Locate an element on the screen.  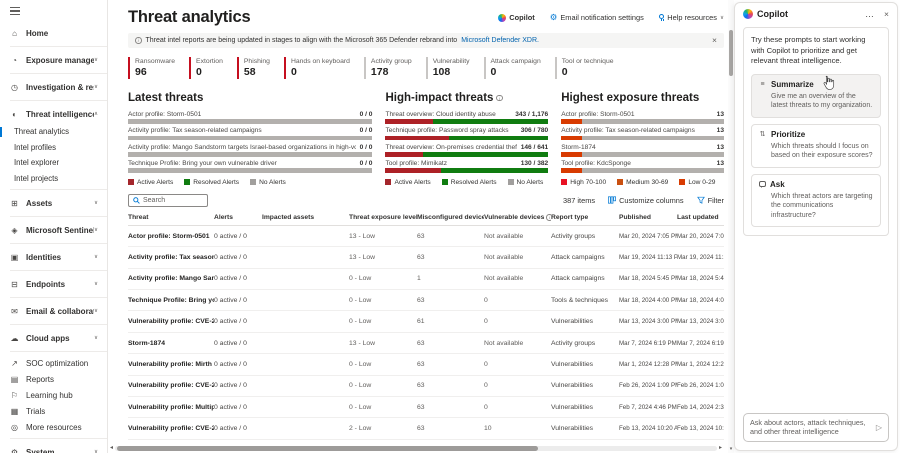
ask-icon is located at coordinates (762, 184).